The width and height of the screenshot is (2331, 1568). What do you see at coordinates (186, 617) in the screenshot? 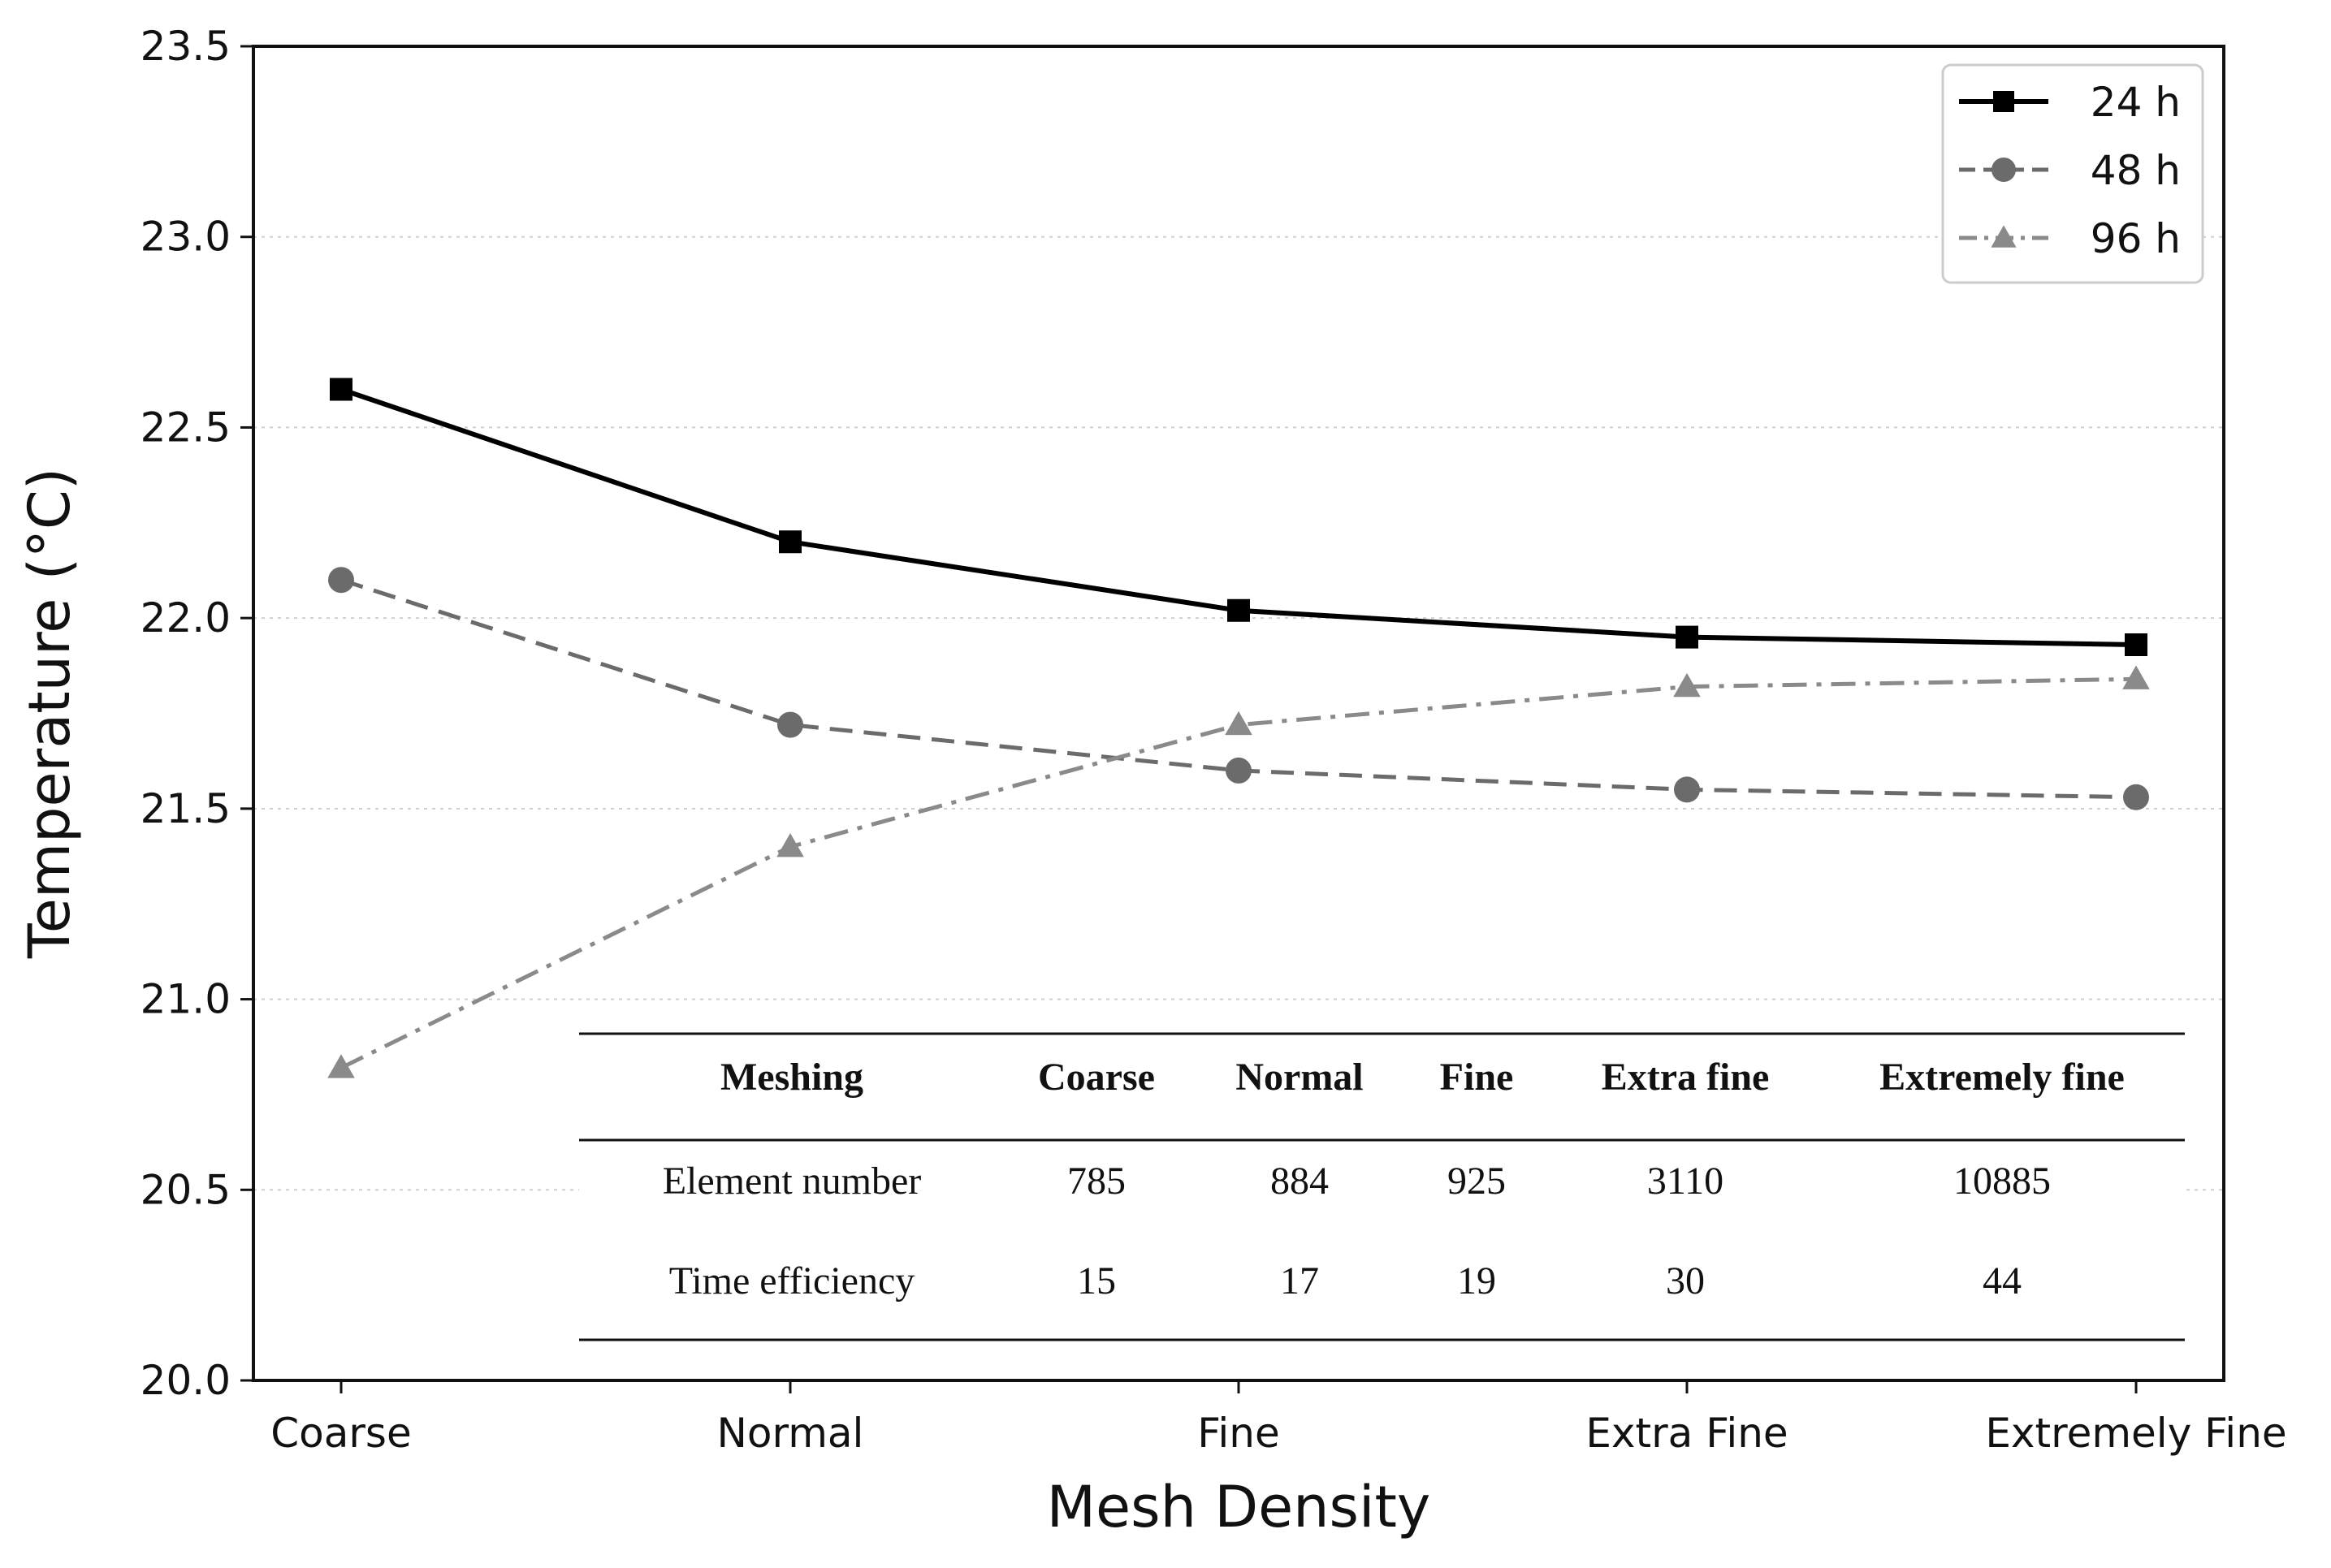
I see `y-tick-label: 22.0` at bounding box center [186, 617].